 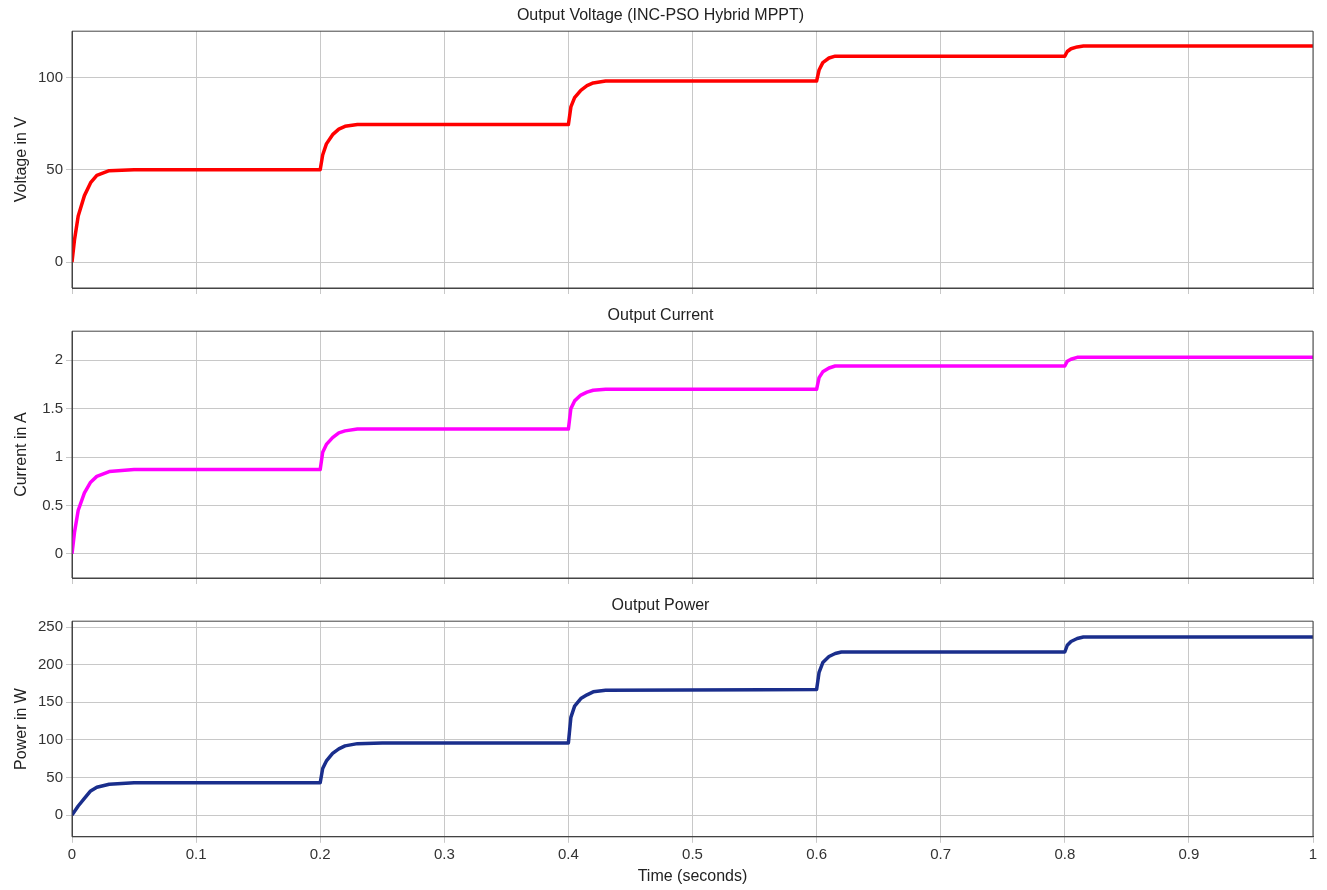 What do you see at coordinates (72, 853) in the screenshot?
I see `x-tick-label: 0` at bounding box center [72, 853].